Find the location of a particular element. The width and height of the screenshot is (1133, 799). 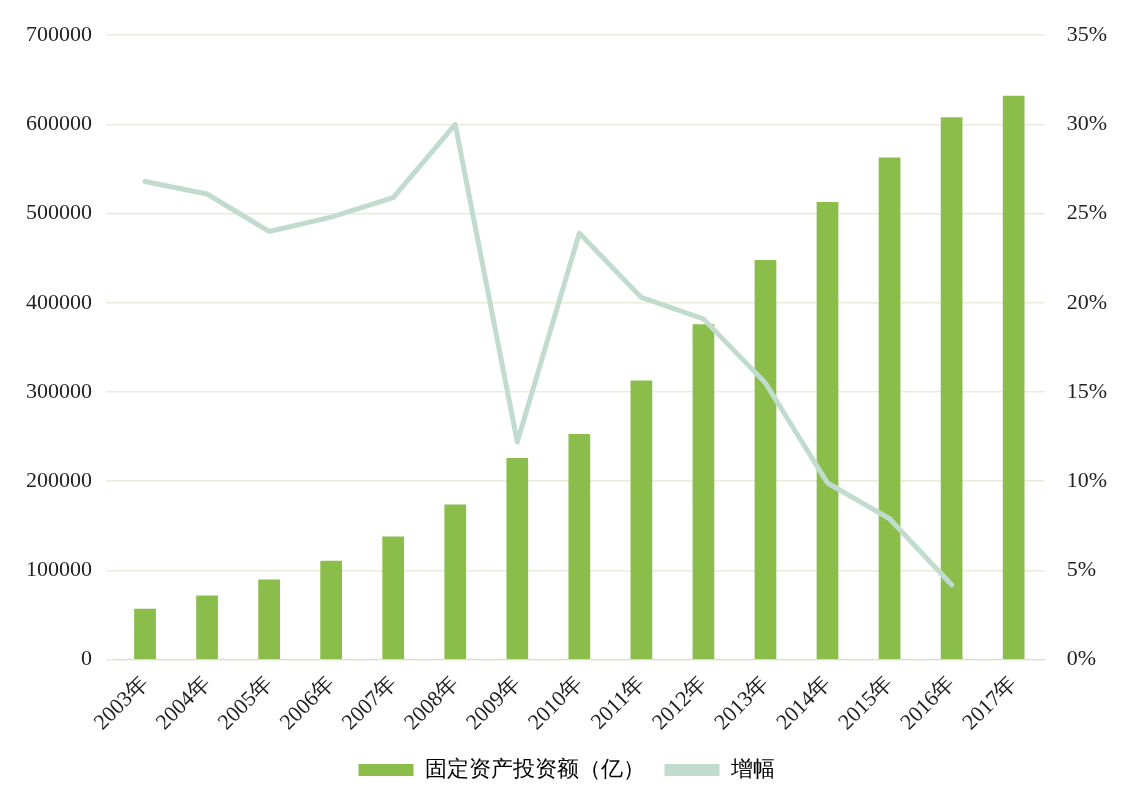

legend-label: 增幅 is located at coordinates (752, 769).